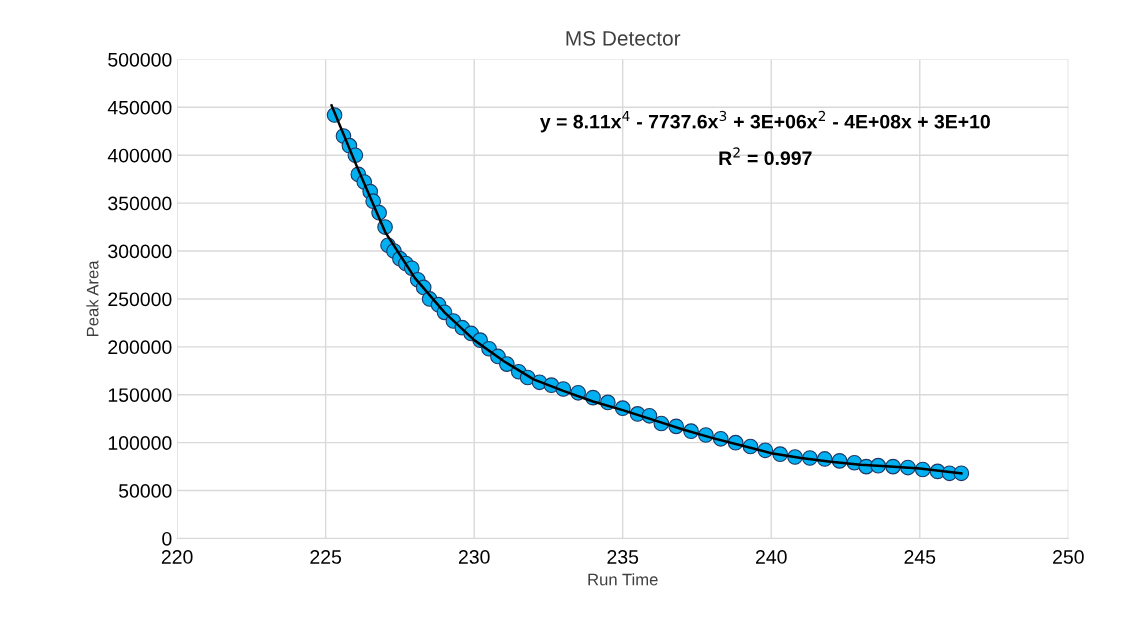 Image resolution: width=1121 pixels, height=632 pixels. Describe the element at coordinates (139, 107) in the screenshot. I see `y-tick-label: 450000` at that location.